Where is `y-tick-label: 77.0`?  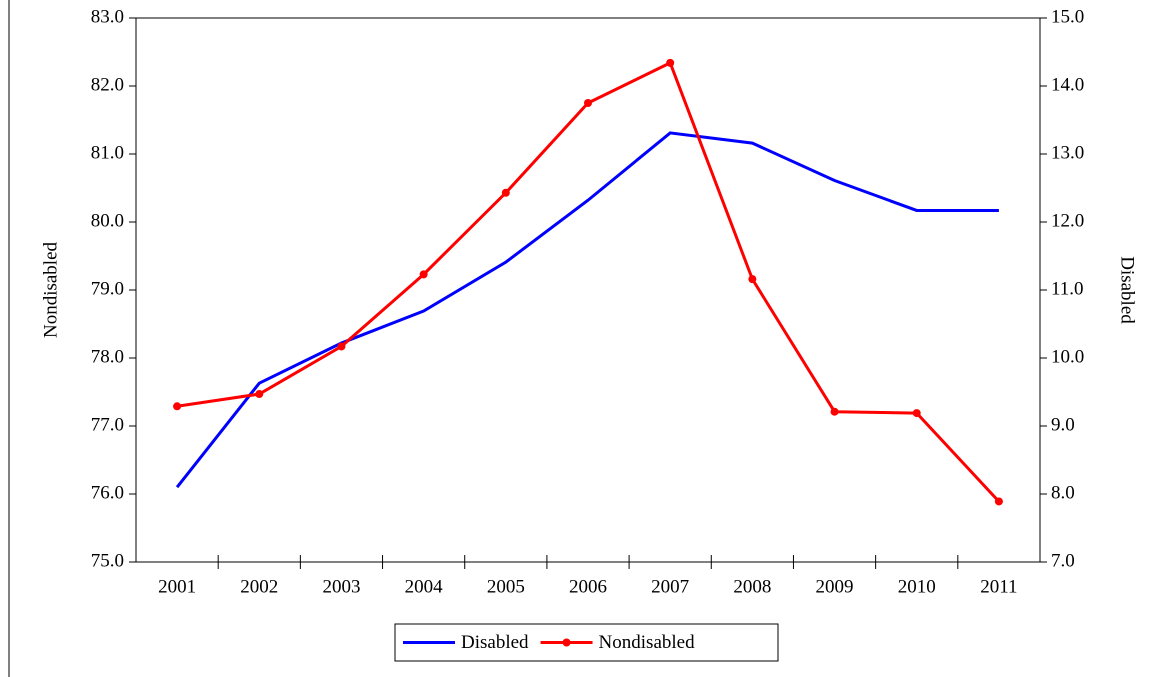
y-tick-label: 77.0 is located at coordinates (107, 424).